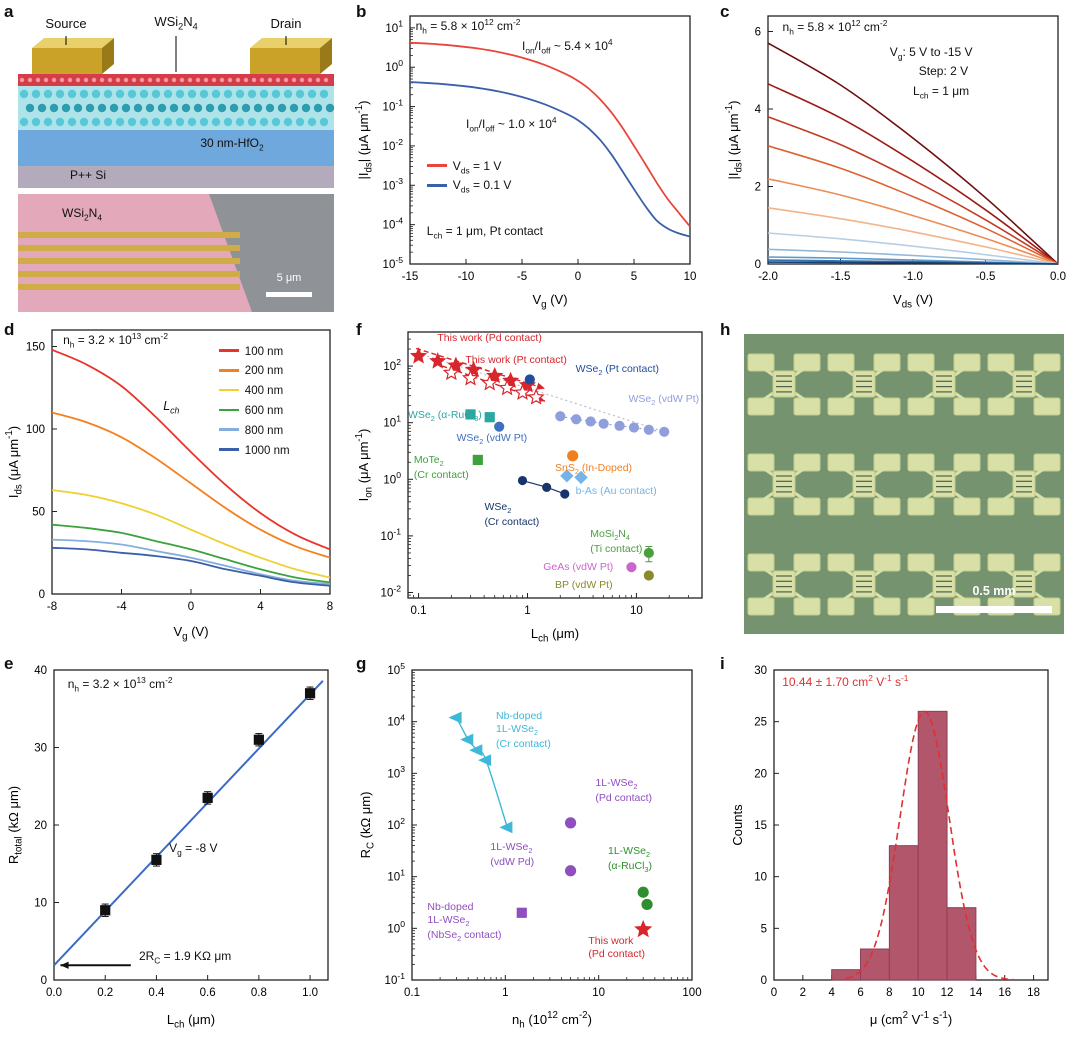 This screenshot has height=1038, width=1080. Describe the element at coordinates (913, 301) in the screenshot. I see `svg-text: Vds (V)` at that location.